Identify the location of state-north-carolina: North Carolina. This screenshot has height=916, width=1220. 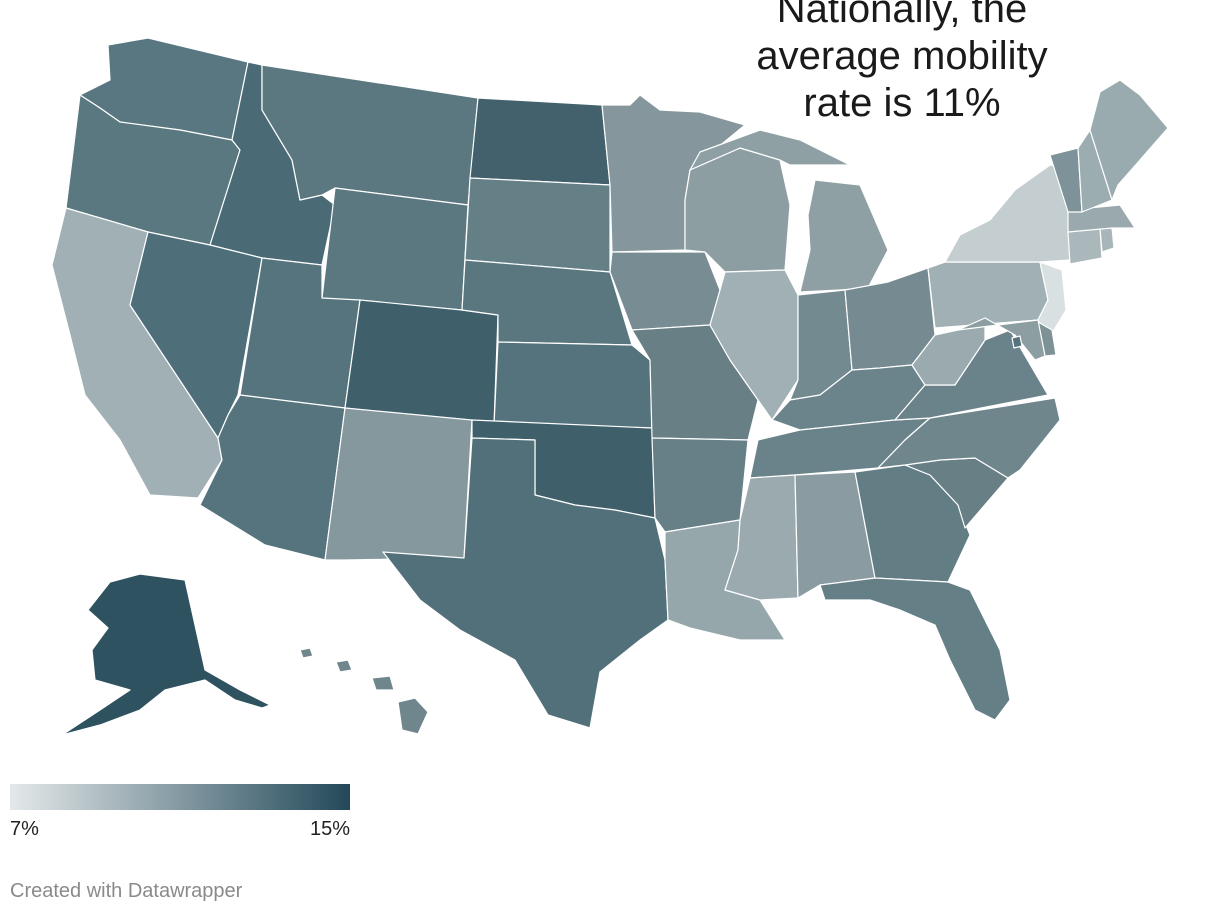
(969, 438).